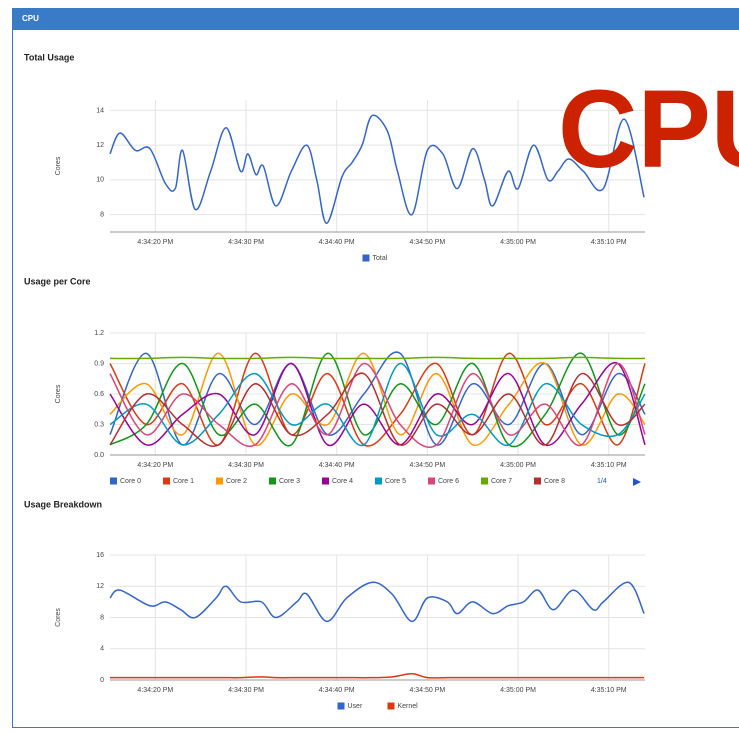  I want to click on legend-next, so click(637, 482).